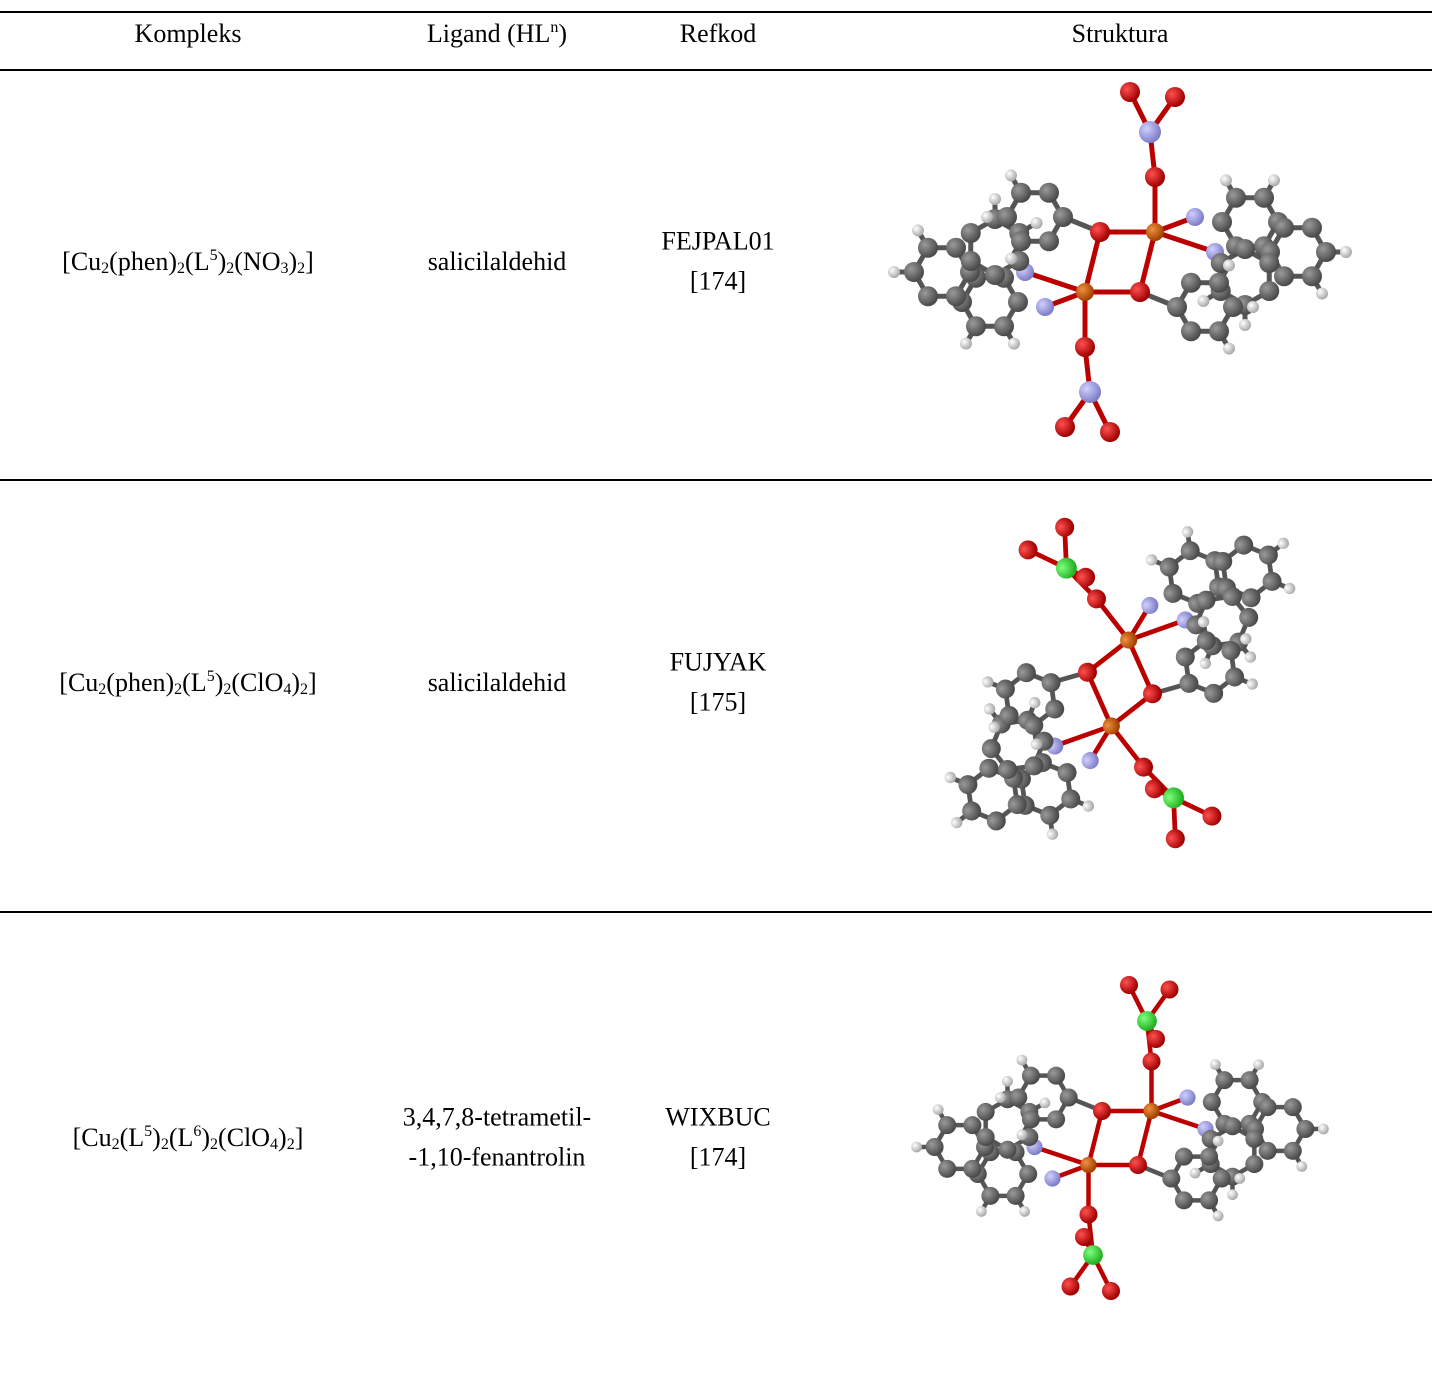  Describe the element at coordinates (287, 689) in the screenshot. I see `subscript: 4` at that location.